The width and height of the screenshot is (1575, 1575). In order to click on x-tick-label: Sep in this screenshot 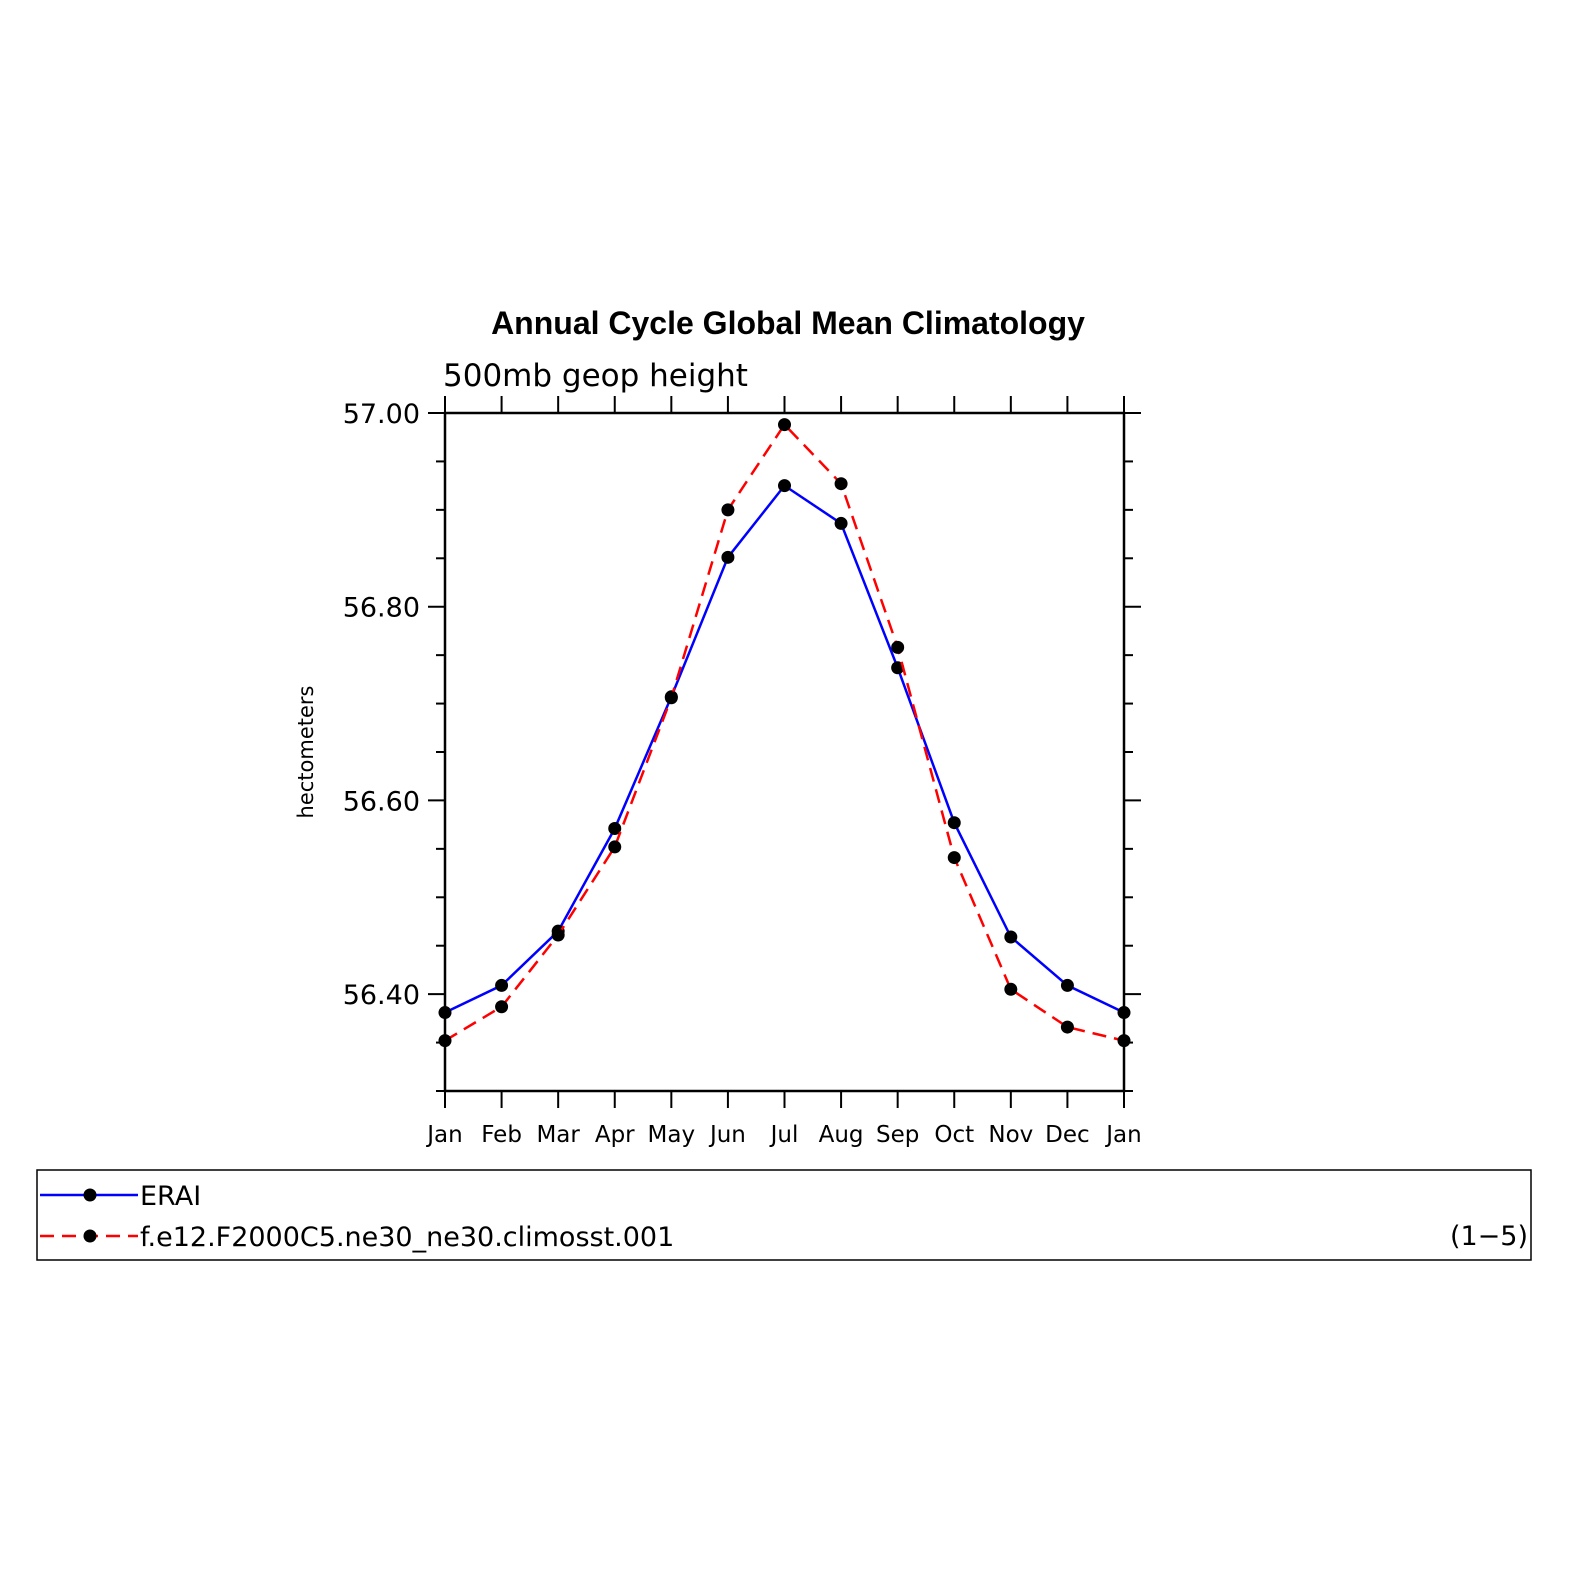, I will do `click(897, 1135)`.